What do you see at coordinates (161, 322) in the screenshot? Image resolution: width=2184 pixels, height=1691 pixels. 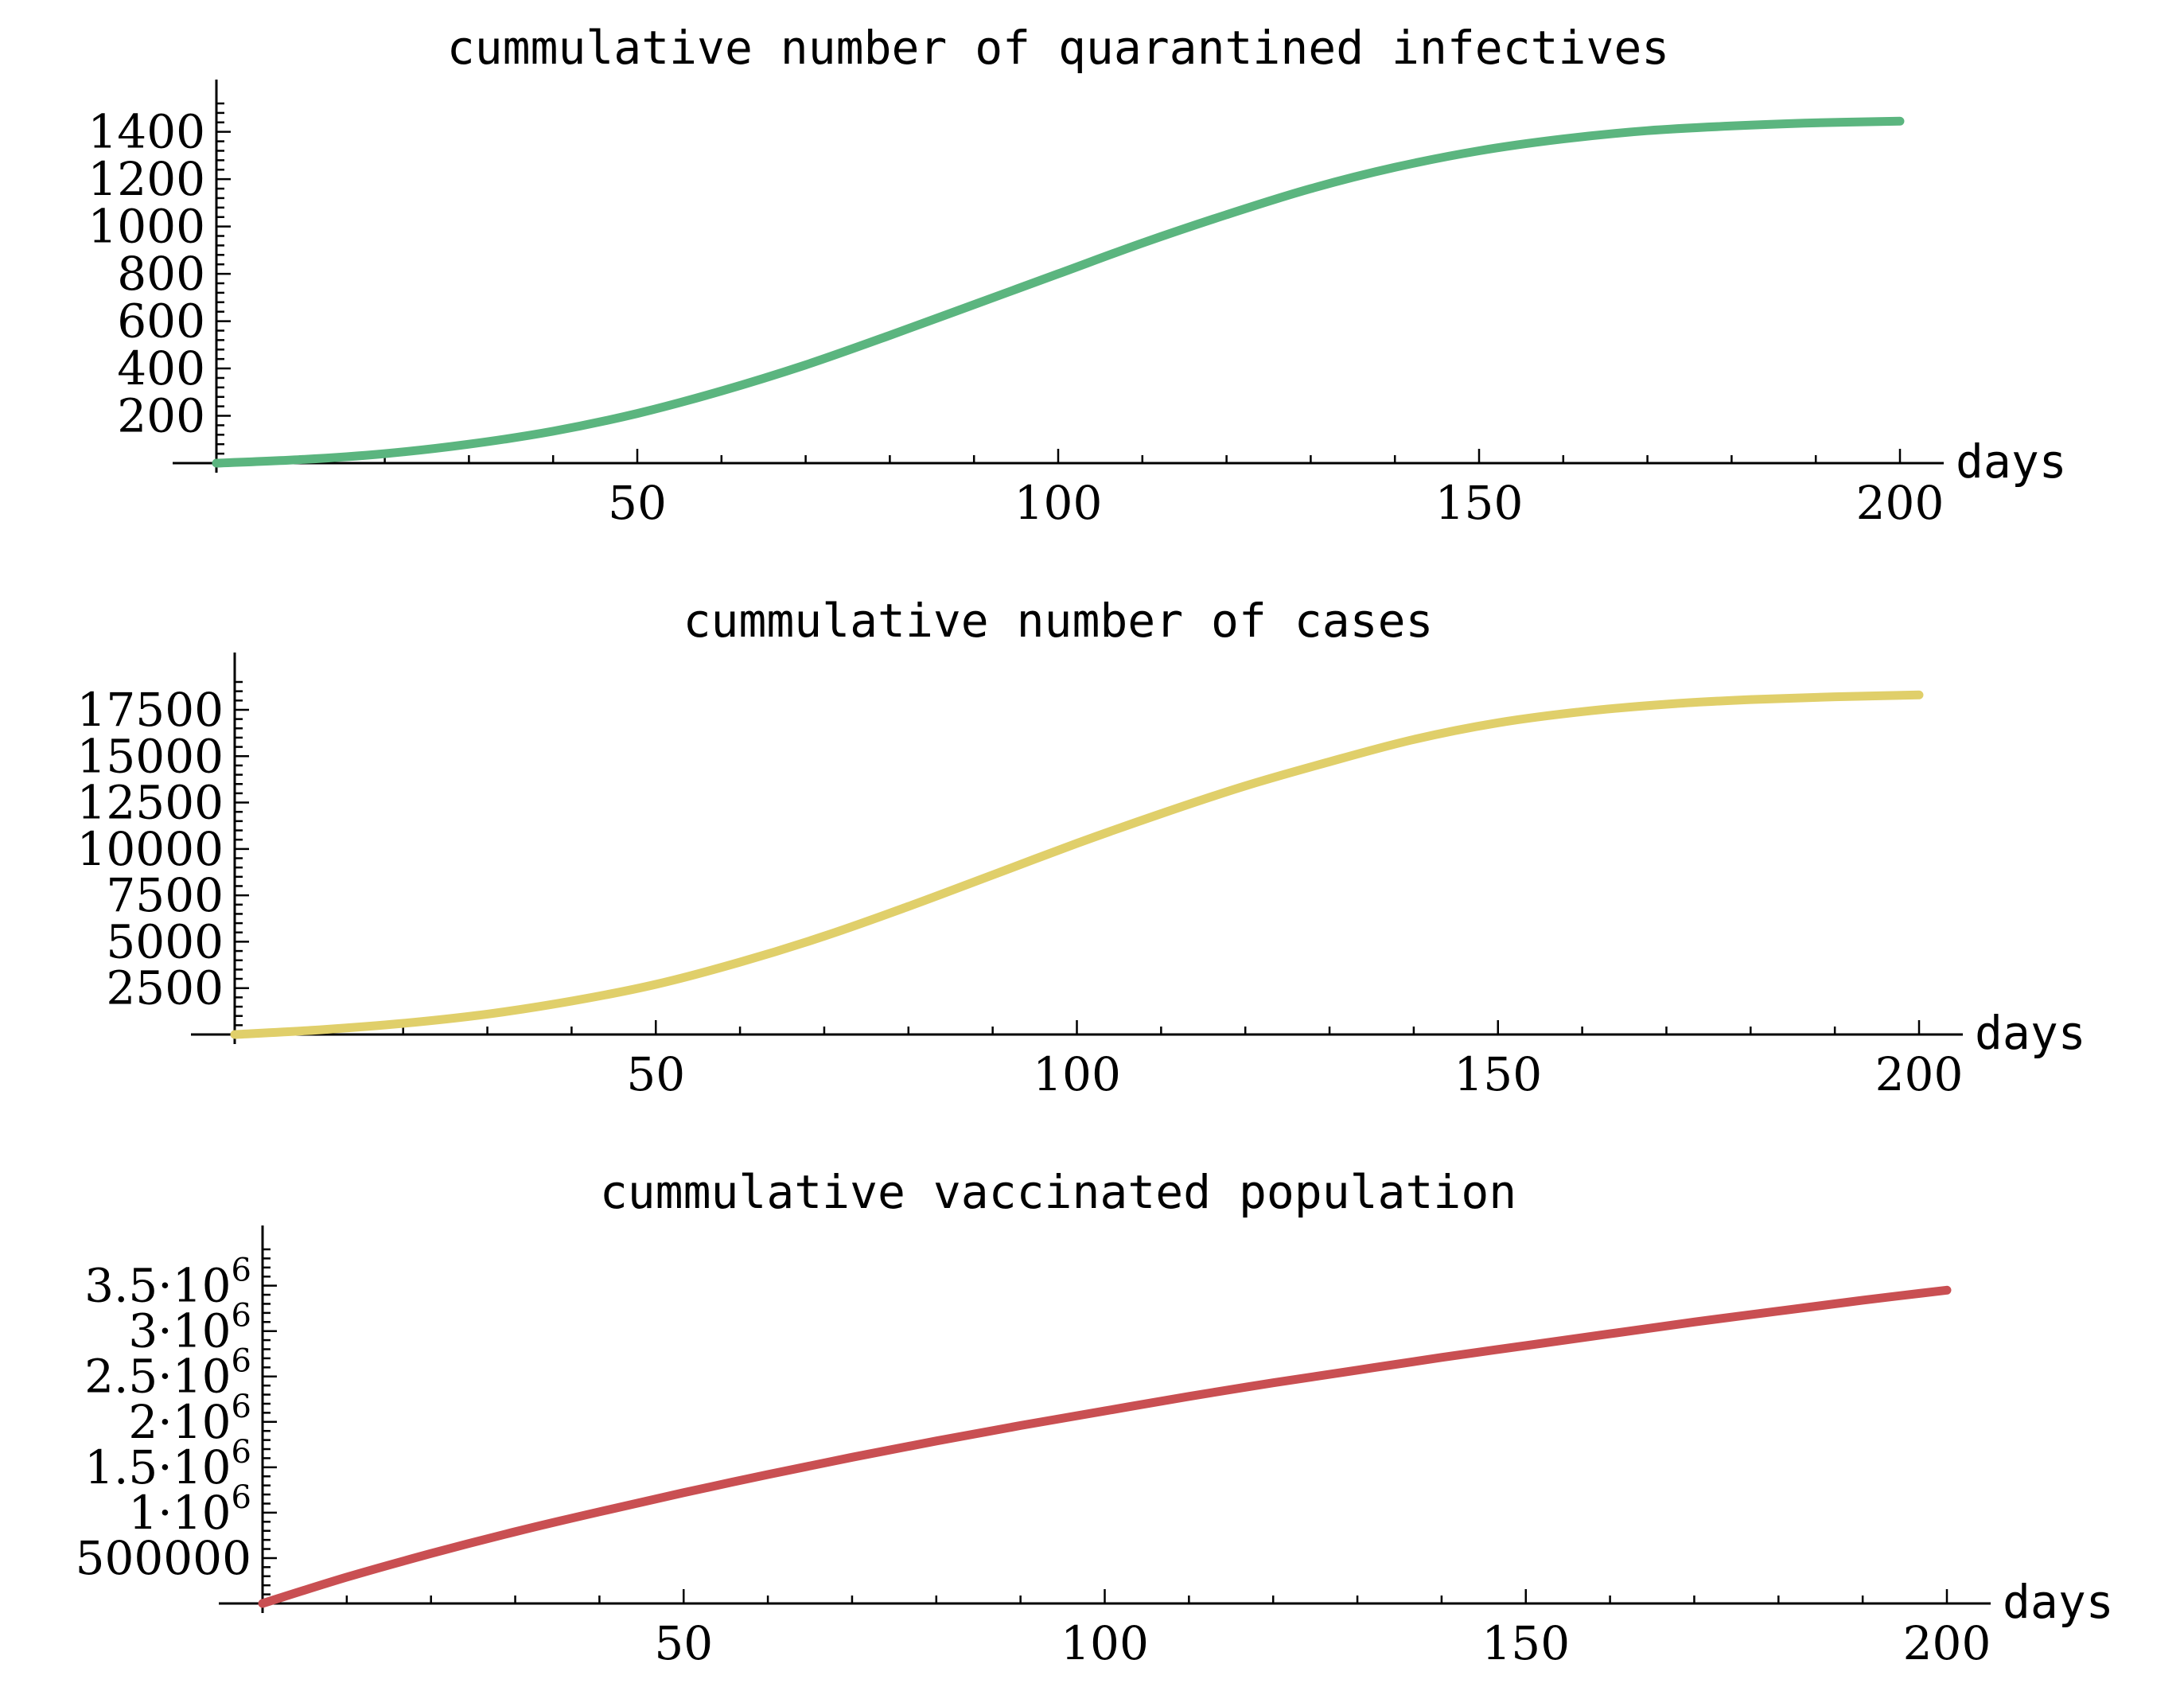 I see `y-tick-label: 600` at bounding box center [161, 322].